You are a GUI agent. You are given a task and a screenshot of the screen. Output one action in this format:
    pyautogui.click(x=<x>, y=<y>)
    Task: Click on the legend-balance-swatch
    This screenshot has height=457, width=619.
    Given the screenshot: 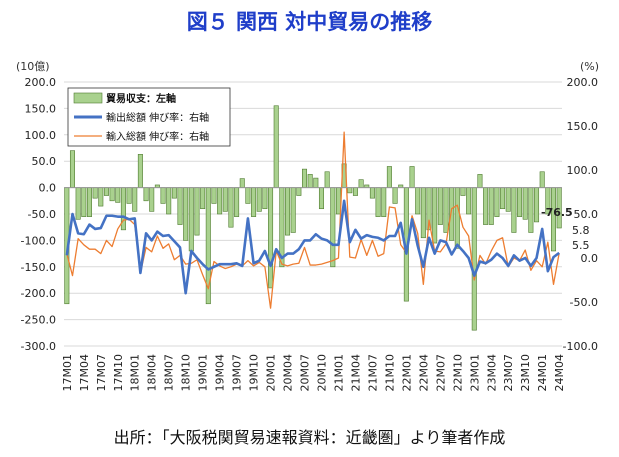 What is the action you would take?
    pyautogui.click(x=88, y=98)
    